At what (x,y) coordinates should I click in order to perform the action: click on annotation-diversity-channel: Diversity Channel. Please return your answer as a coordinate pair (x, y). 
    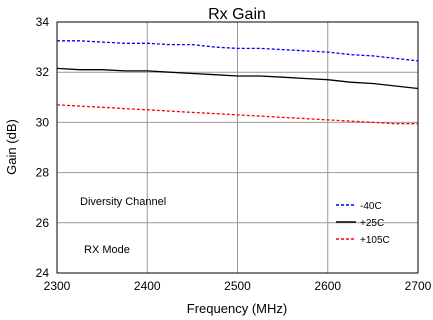
    Looking at the image, I should click on (123, 202).